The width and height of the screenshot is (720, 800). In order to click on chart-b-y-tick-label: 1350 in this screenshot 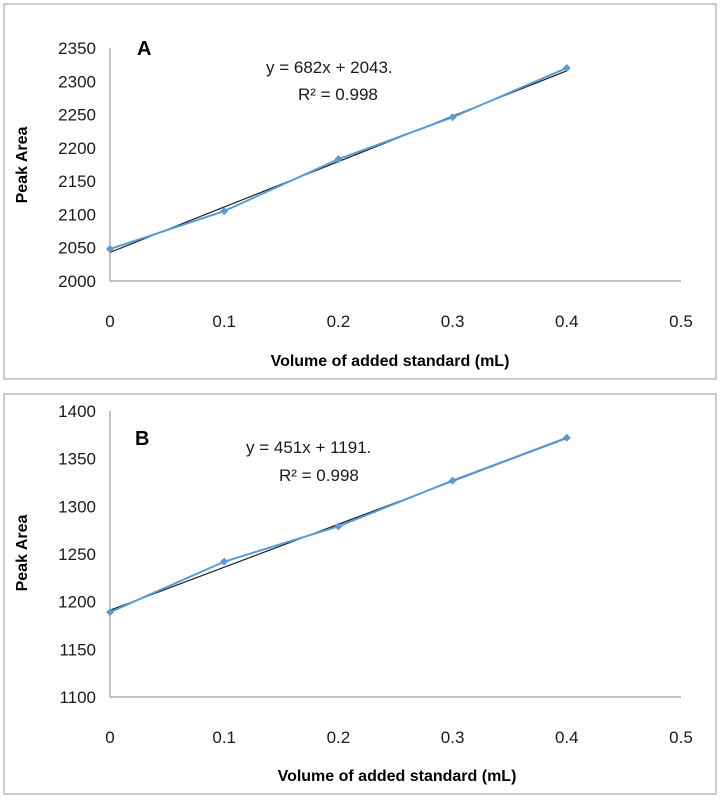, I will do `click(77, 459)`.